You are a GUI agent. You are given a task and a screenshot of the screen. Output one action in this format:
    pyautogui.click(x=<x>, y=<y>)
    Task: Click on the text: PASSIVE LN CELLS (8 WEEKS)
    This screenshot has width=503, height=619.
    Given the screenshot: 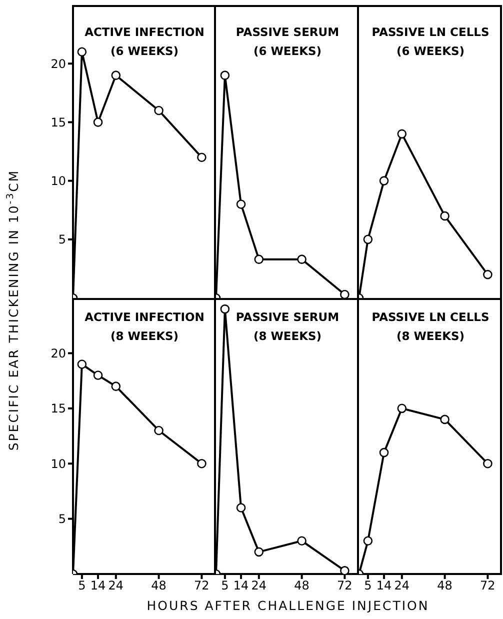 What is the action you would take?
    pyautogui.click(x=430, y=327)
    